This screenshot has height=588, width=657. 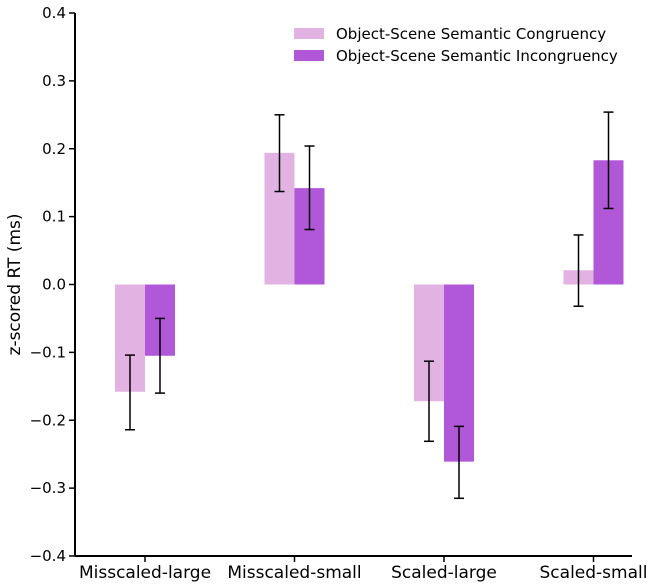 I want to click on legend-swatch-congruency, so click(x=309, y=33).